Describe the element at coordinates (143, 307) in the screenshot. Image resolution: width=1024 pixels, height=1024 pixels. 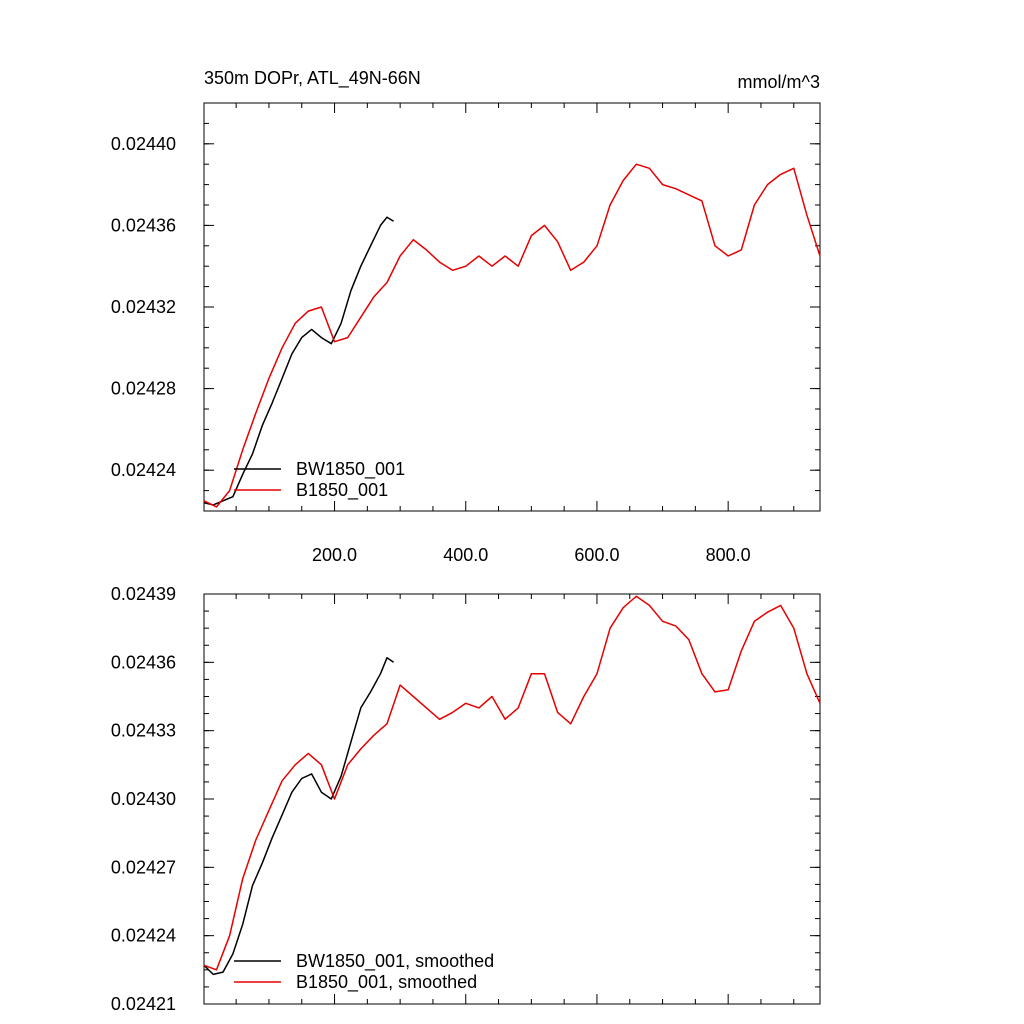
I see `top-y-tick-label: 0.02432` at that location.